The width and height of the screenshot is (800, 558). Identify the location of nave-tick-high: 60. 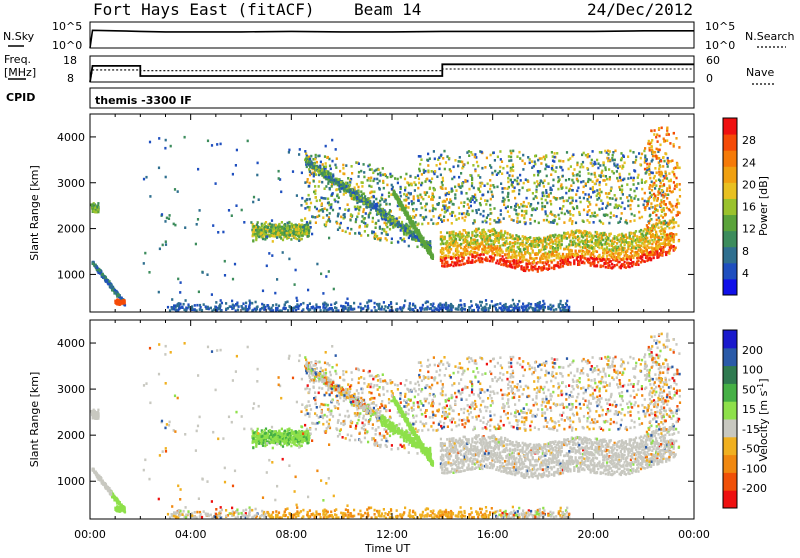
(713, 60).